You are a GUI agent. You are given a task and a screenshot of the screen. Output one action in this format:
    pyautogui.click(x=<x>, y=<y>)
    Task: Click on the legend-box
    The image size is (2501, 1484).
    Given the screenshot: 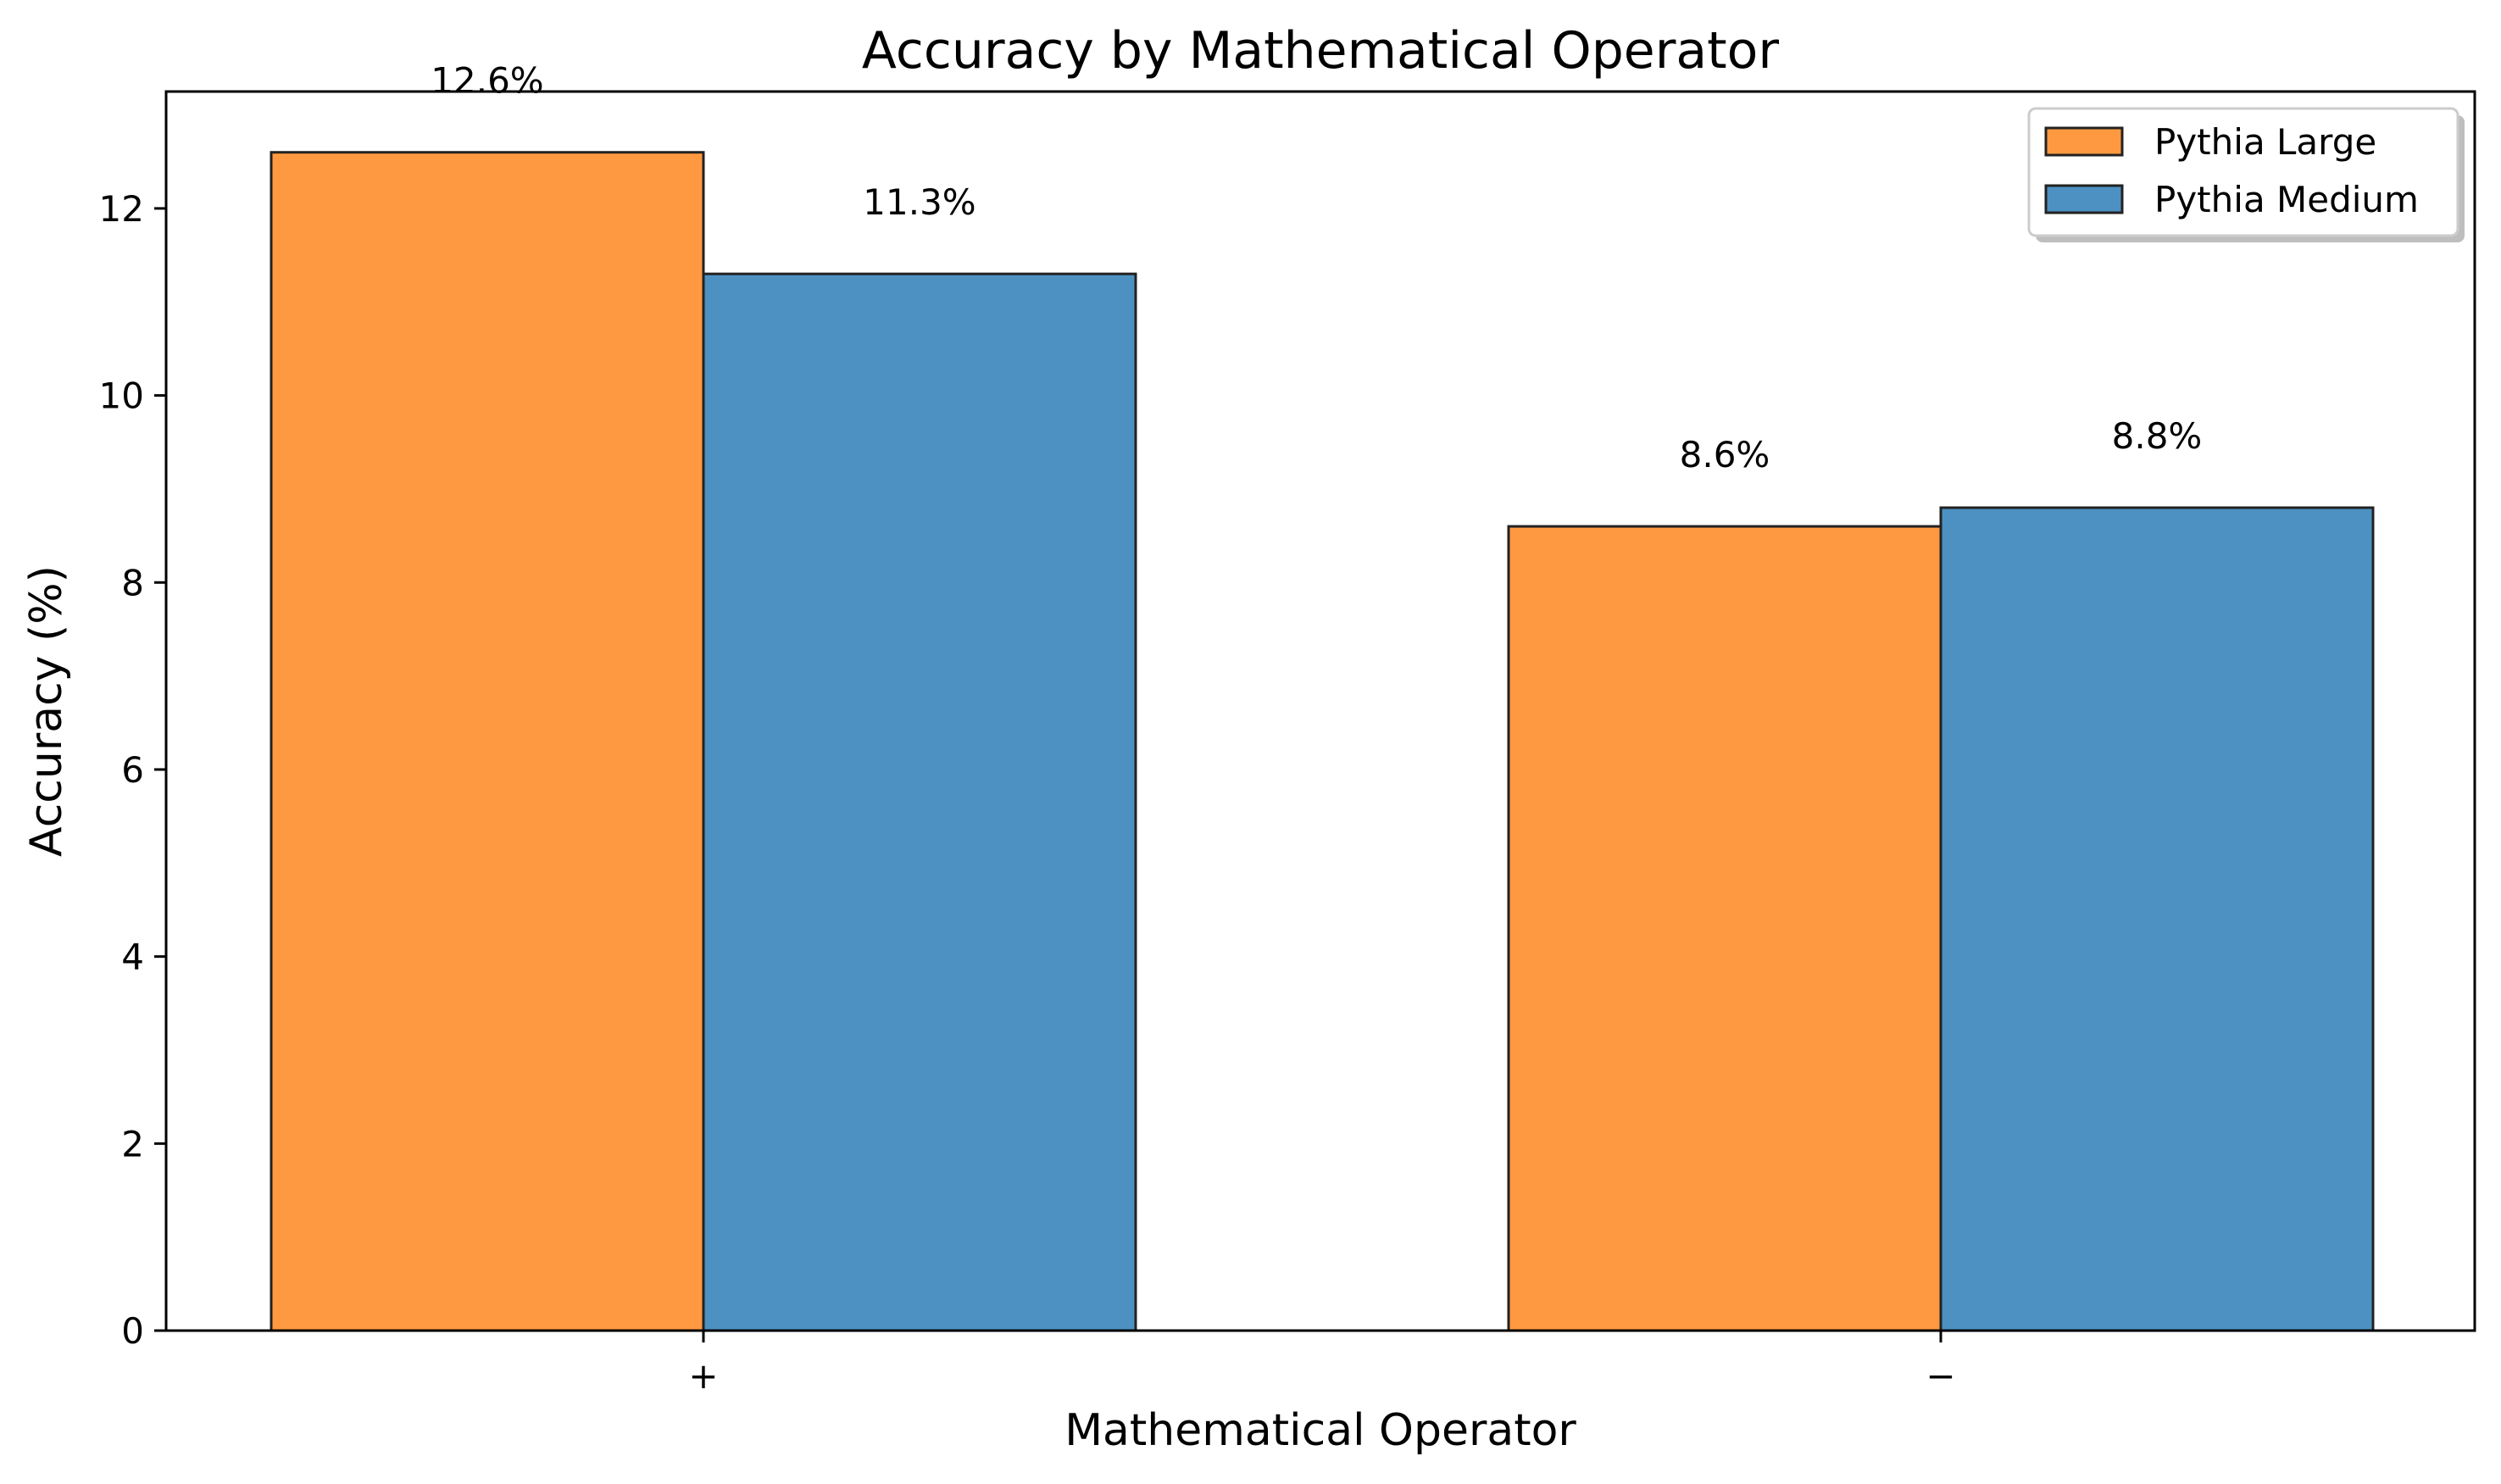 What is the action you would take?
    pyautogui.click(x=2243, y=172)
    